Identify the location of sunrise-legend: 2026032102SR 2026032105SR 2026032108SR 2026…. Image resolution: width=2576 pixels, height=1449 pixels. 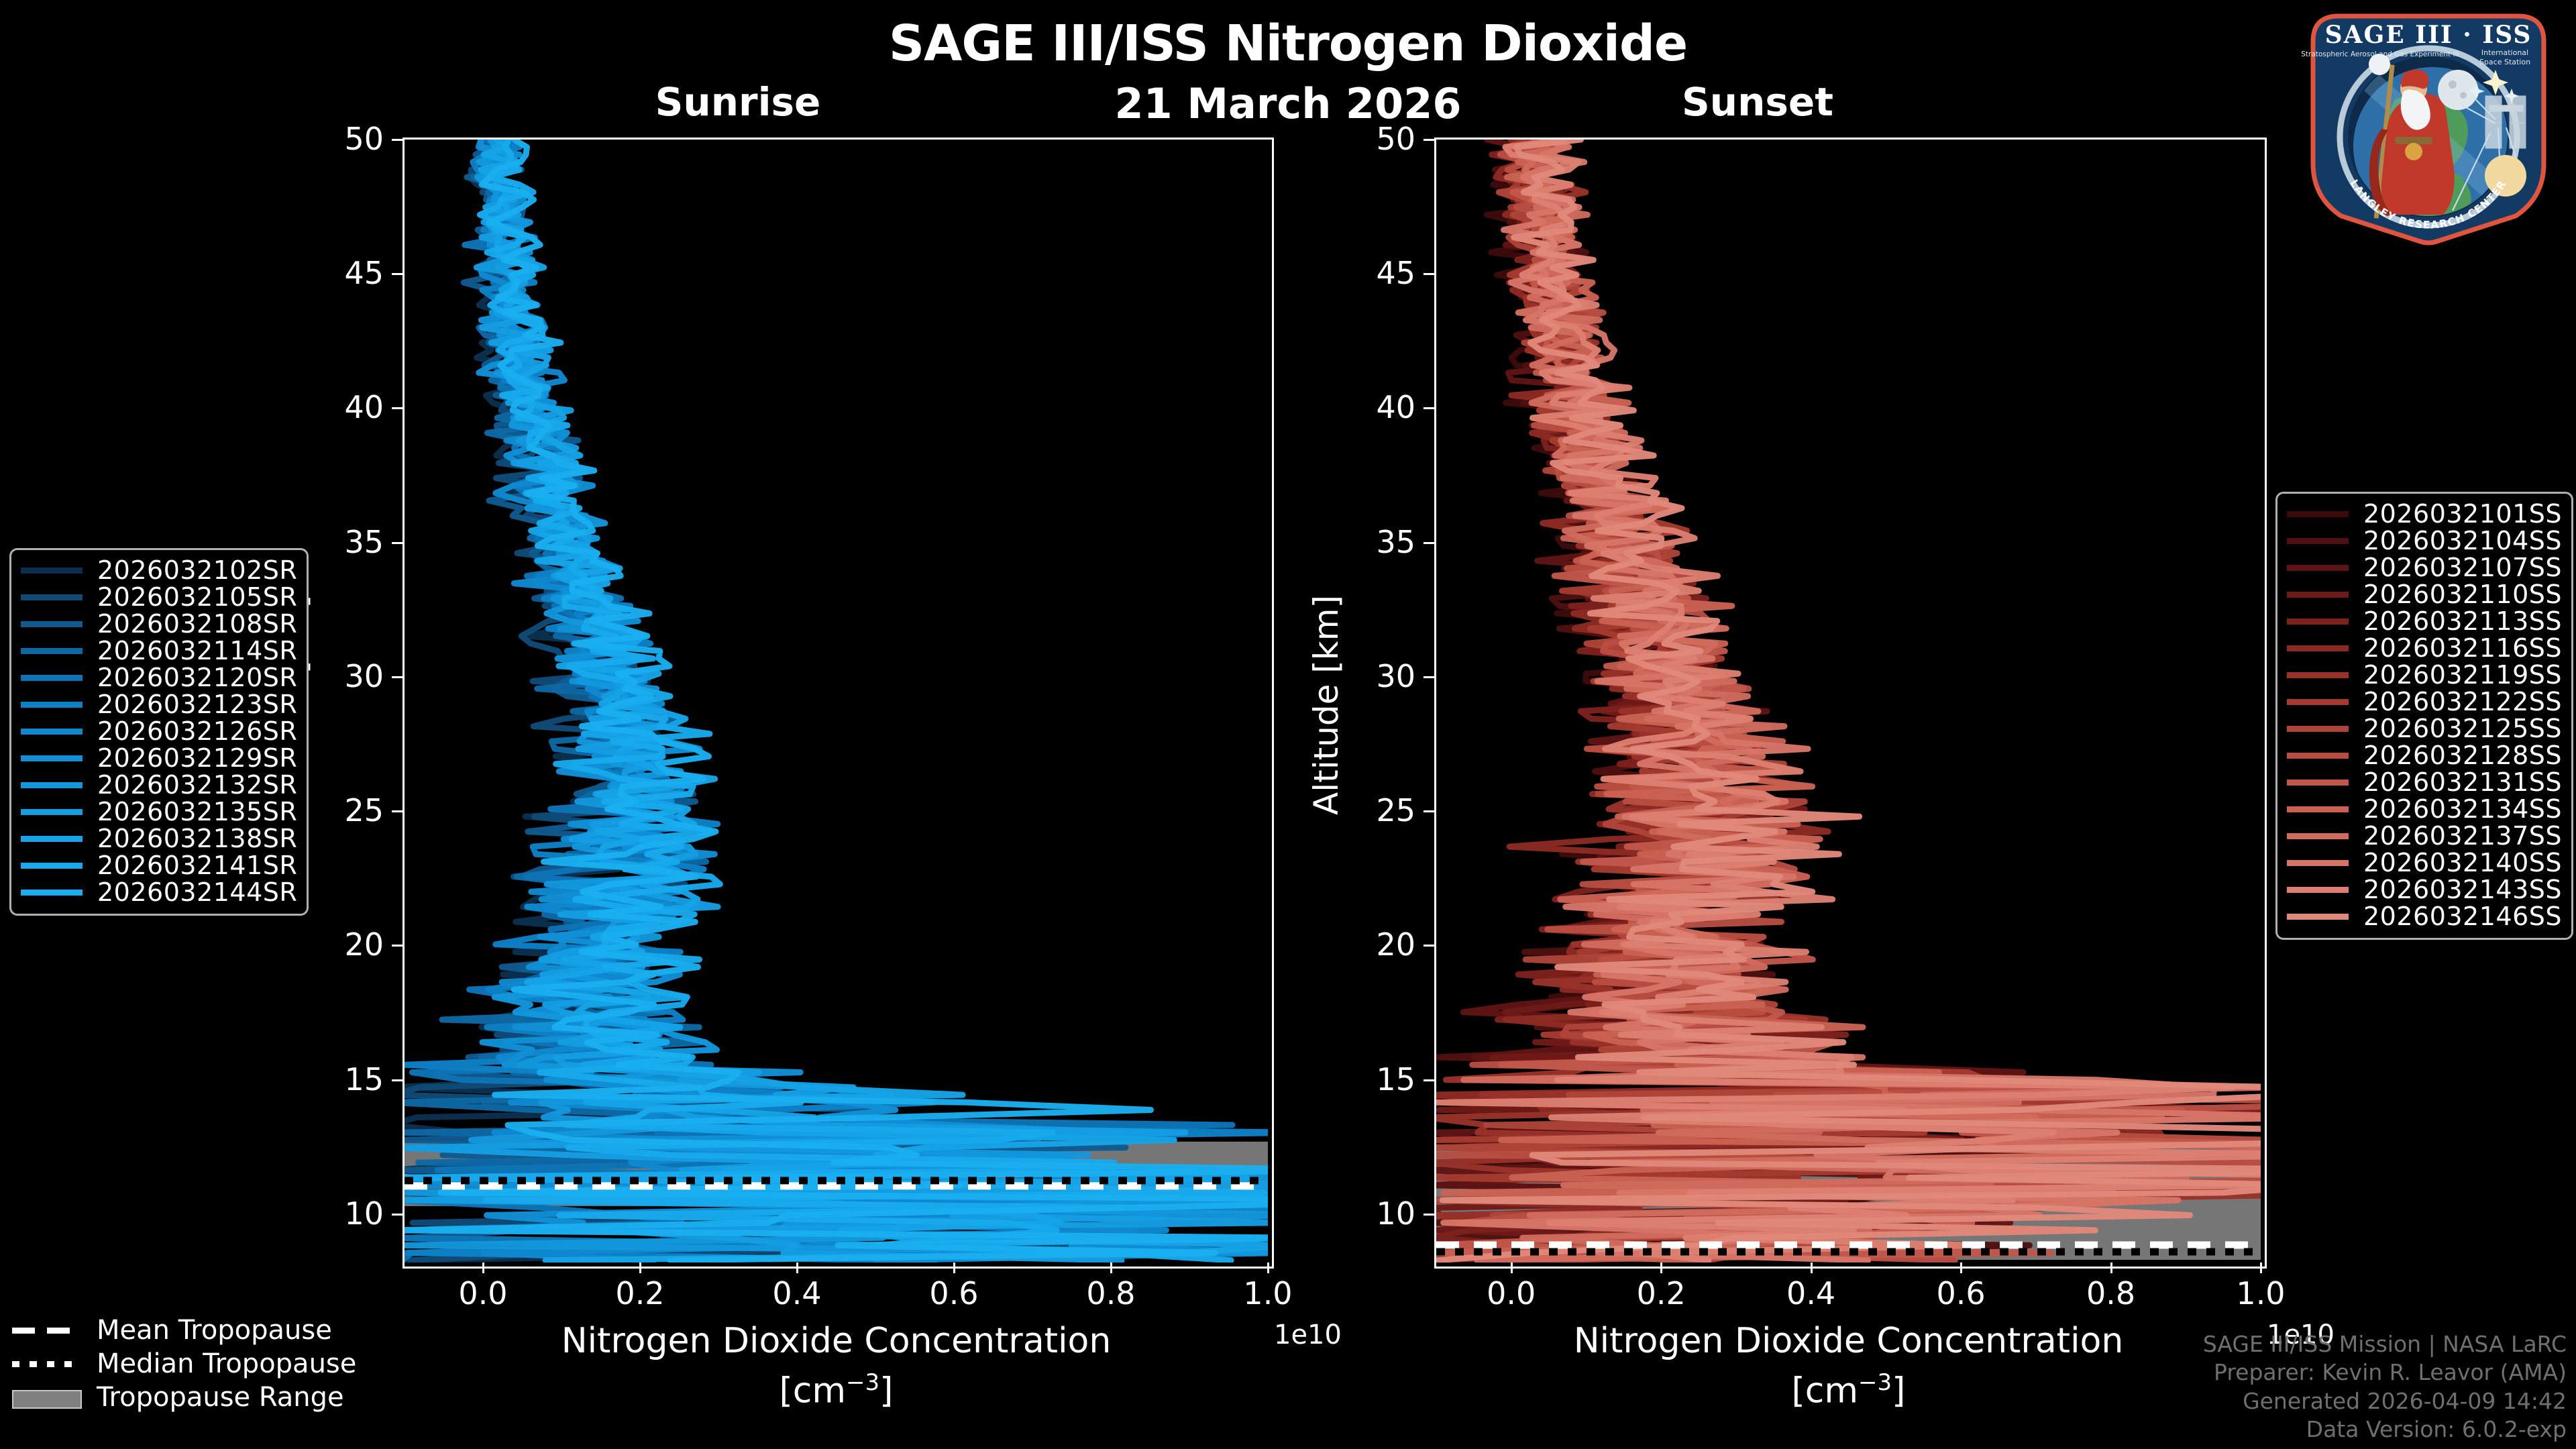
(159, 732).